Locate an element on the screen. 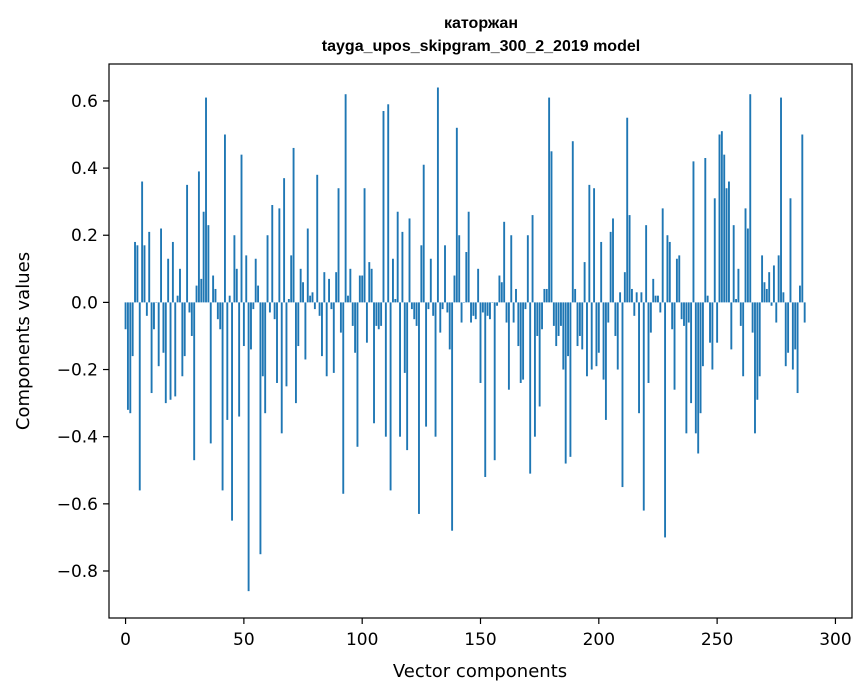  x-tick-label: 50 is located at coordinates (244, 640).